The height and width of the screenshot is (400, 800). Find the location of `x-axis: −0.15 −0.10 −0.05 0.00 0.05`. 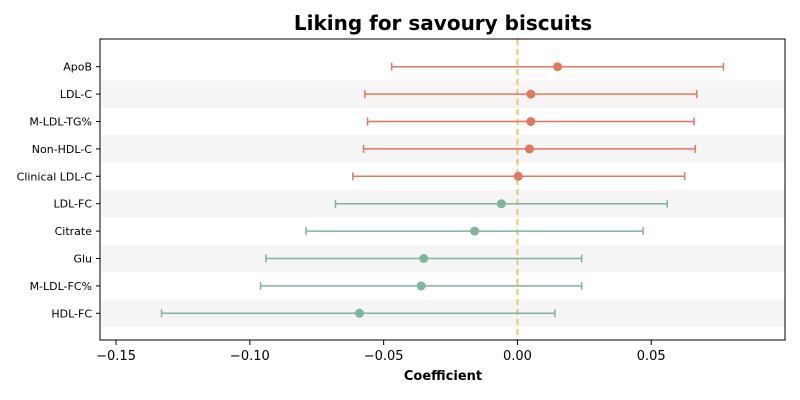

x-axis: −0.15 −0.10 −0.05 0.00 0.05 is located at coordinates (381, 352).